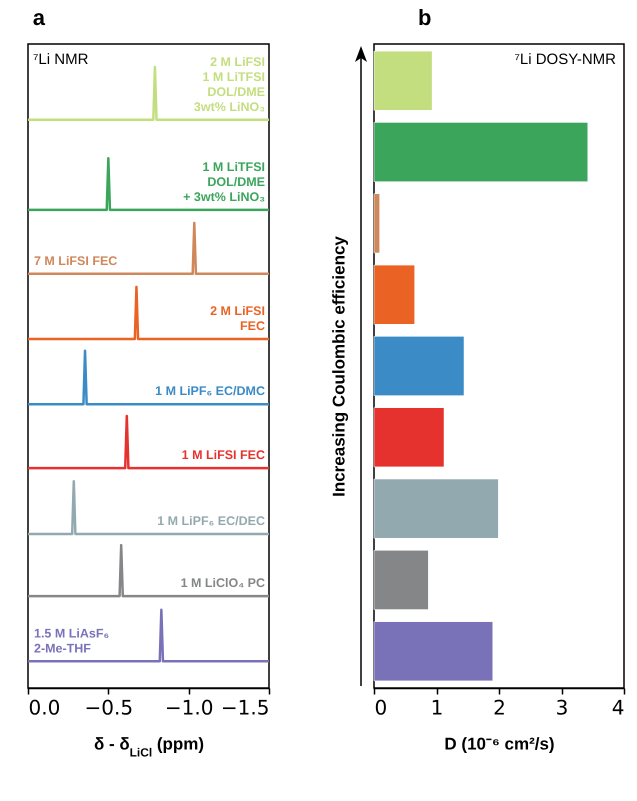 The height and width of the screenshot is (801, 637). I want to click on x-axis-title: δ - δ$_{LiCl}$ (ppm), so click(149, 747).